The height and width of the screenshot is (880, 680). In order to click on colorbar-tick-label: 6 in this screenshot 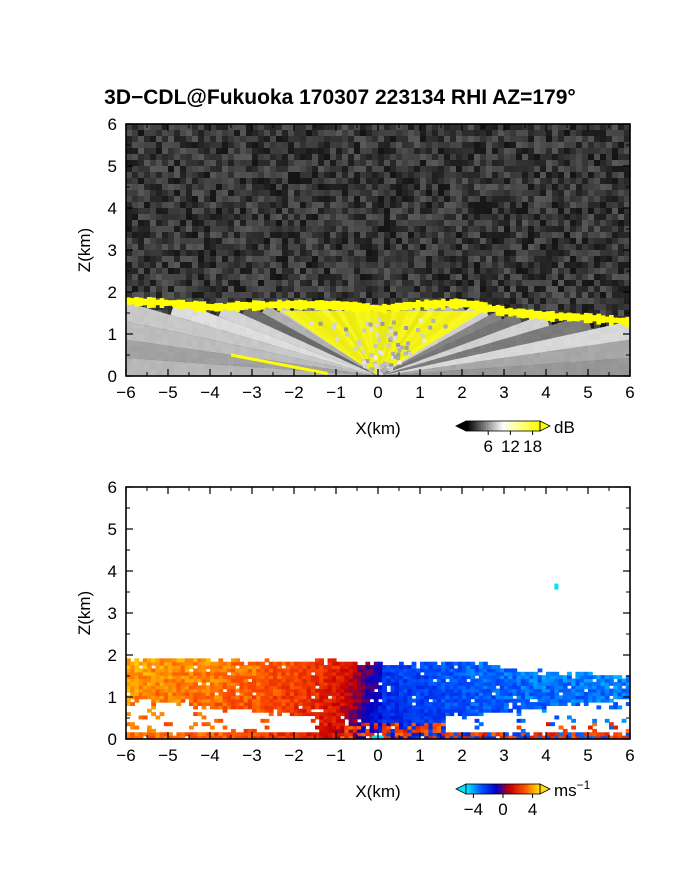, I will do `click(487, 446)`.